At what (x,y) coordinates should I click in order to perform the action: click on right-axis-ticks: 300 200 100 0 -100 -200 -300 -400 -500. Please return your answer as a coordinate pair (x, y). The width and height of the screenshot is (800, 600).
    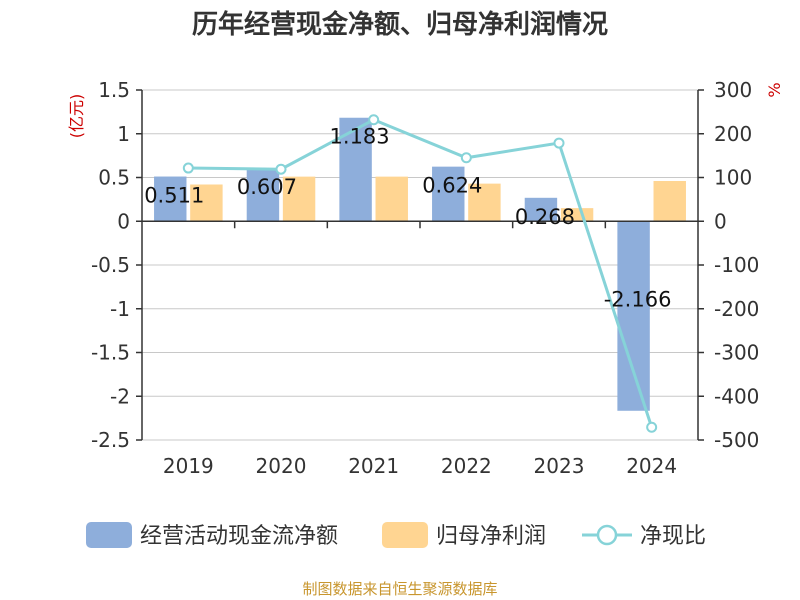
    Looking at the image, I should click on (736, 265).